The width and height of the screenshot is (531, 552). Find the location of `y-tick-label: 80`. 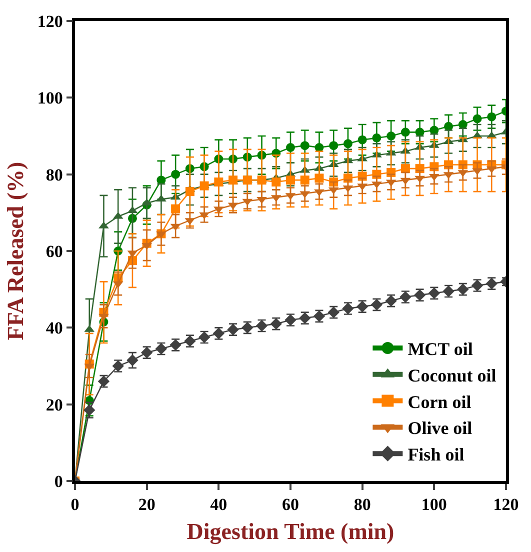

y-tick-label: 80 is located at coordinates (54, 174).